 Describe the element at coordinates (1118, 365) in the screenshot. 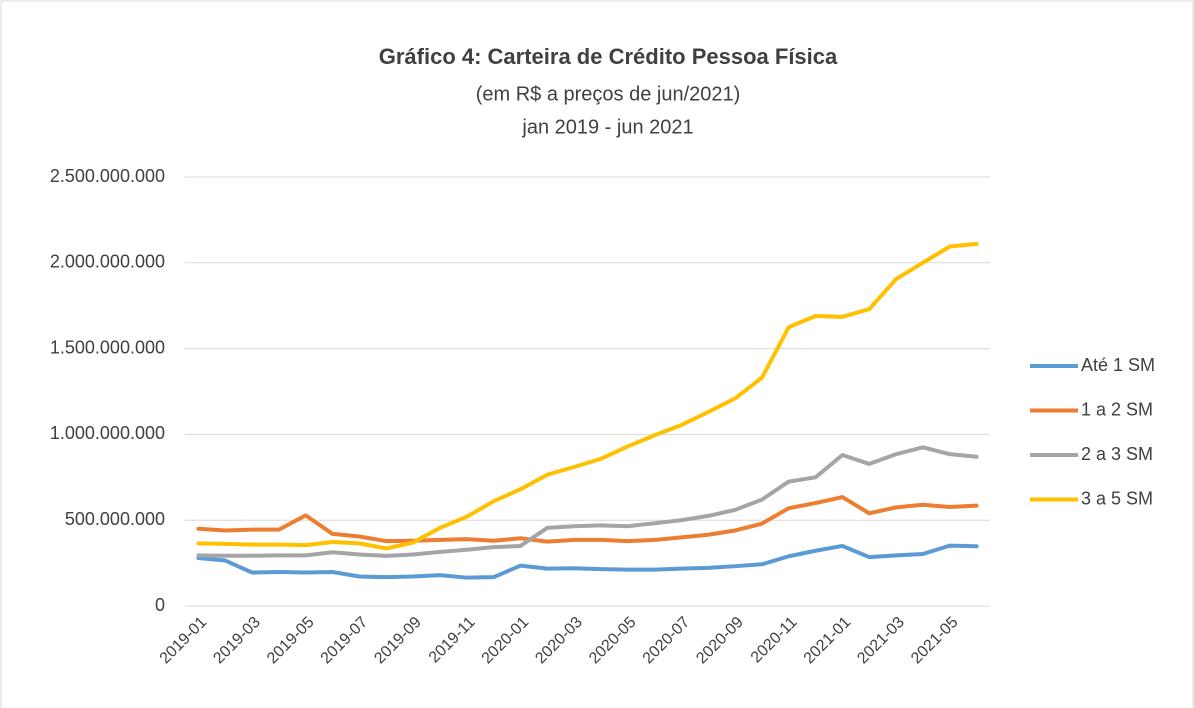

I see `legend-label: Até 1 SM` at that location.